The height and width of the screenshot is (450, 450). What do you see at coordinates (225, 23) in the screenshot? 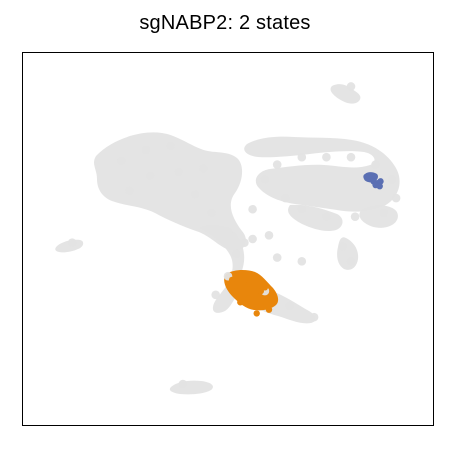
I see `chart-title: sgNABP2: 2 states` at bounding box center [225, 23].